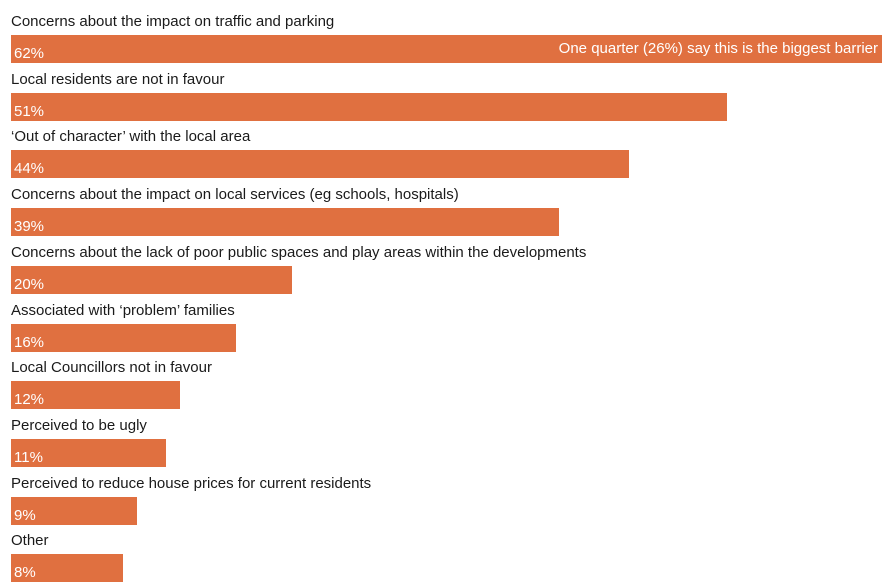 The image size is (893, 582). Describe the element at coordinates (29, 342) in the screenshot. I see `value-label: 16%` at that location.